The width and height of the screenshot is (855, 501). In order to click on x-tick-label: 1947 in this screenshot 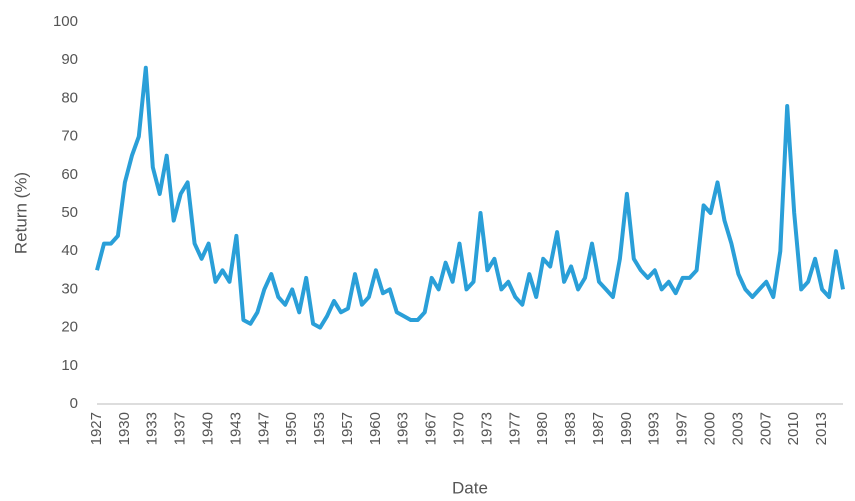, I will do `click(263, 428)`.